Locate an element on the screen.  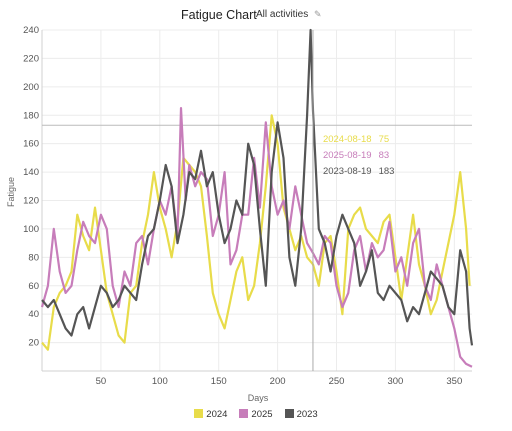
x-tick-label: 350 is located at coordinates (454, 381).